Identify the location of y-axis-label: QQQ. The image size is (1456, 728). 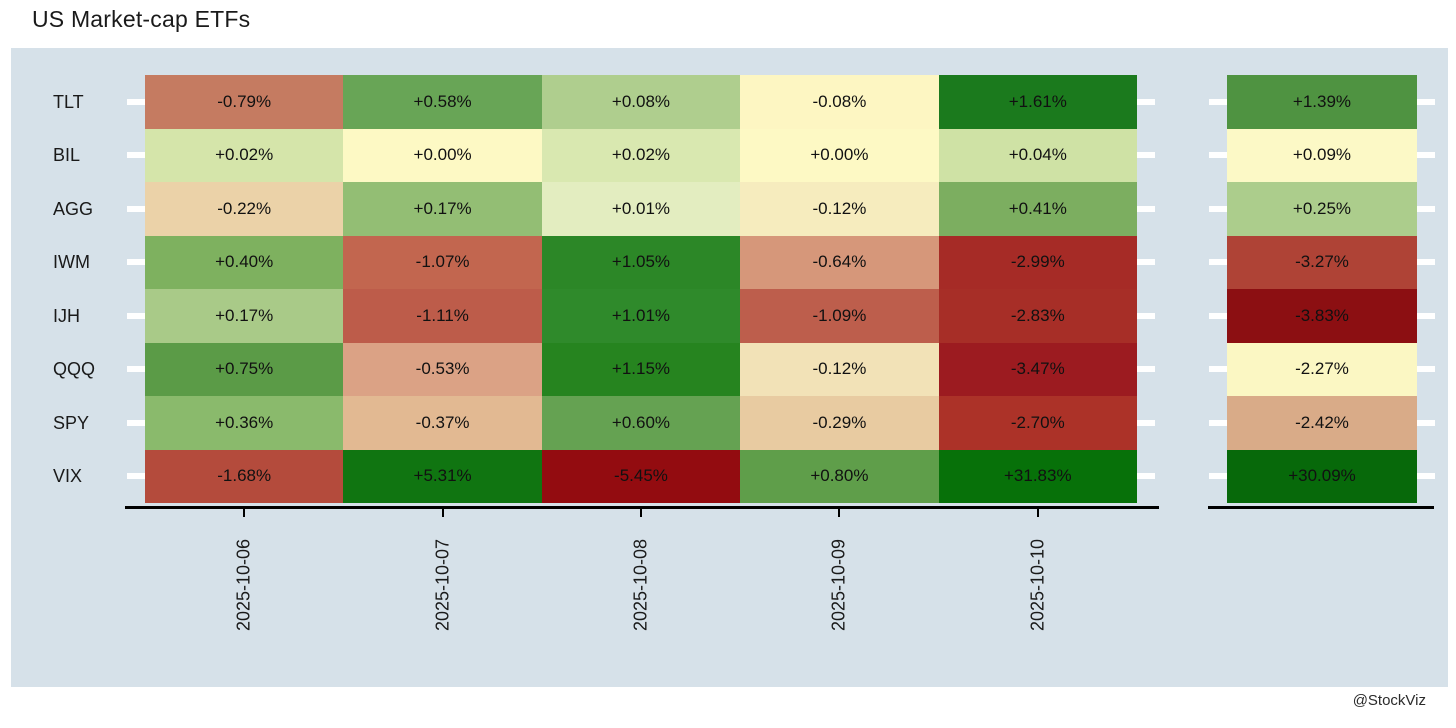
(74, 369).